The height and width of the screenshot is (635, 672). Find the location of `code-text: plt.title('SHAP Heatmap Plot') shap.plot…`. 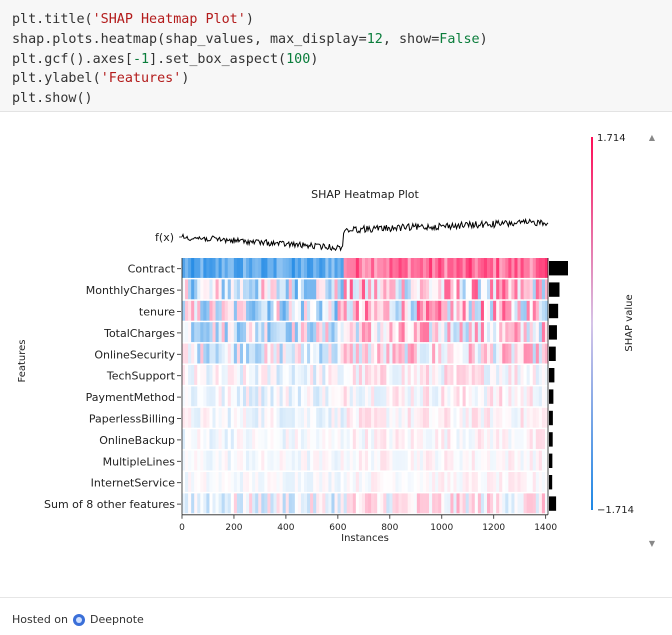

code-text: plt.title('SHAP Heatmap Plot') shap.plot… is located at coordinates (250, 59).